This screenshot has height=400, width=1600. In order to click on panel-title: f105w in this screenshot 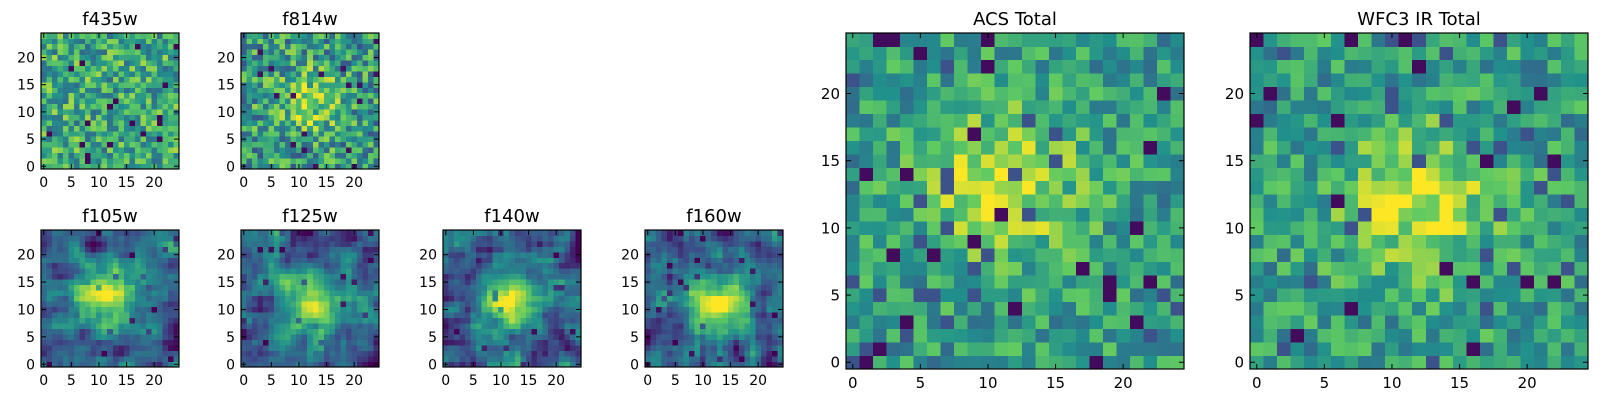, I will do `click(109, 216)`.